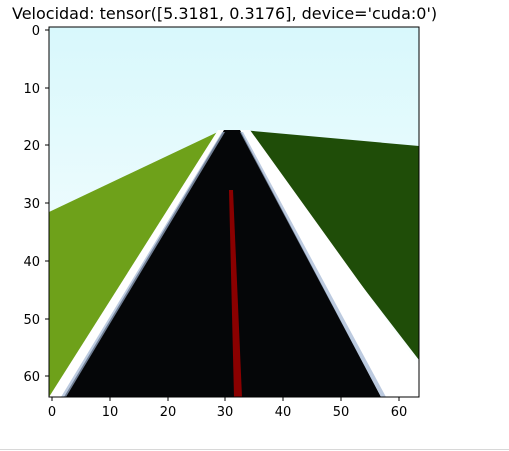 This screenshot has height=451, width=509. Describe the element at coordinates (399, 412) in the screenshot. I see `x-tick-label: 60` at that location.